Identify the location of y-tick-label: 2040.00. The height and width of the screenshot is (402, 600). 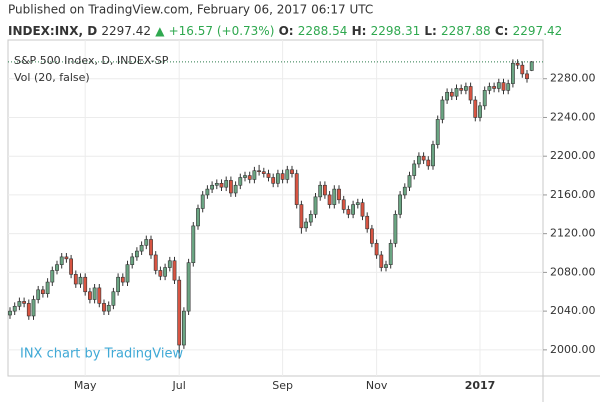
(573, 310).